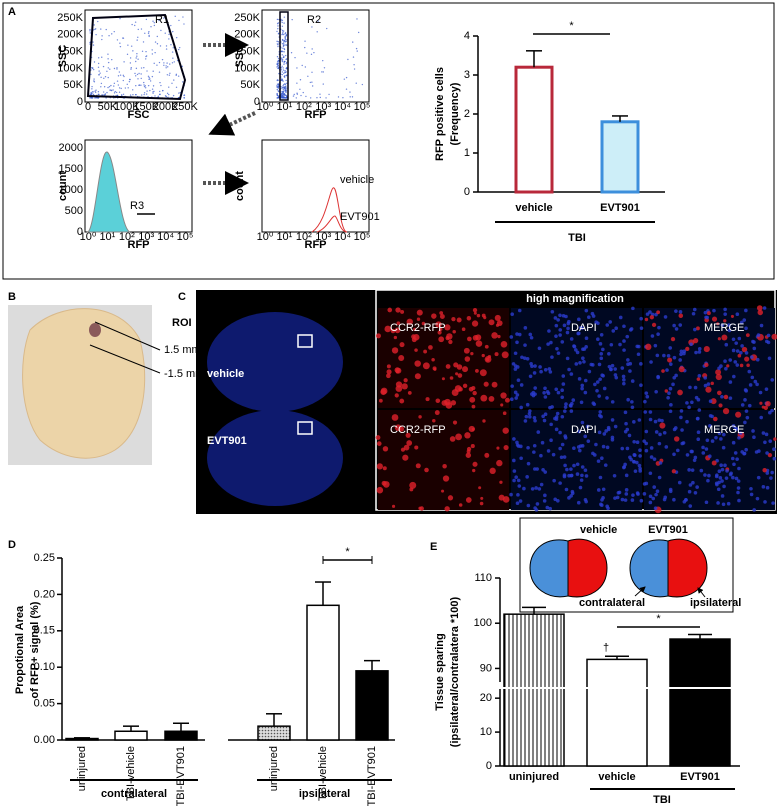 The width and height of the screenshot is (777, 806). What do you see at coordinates (489, 766) in the screenshot?
I see `y-tick-label: 0` at bounding box center [489, 766].